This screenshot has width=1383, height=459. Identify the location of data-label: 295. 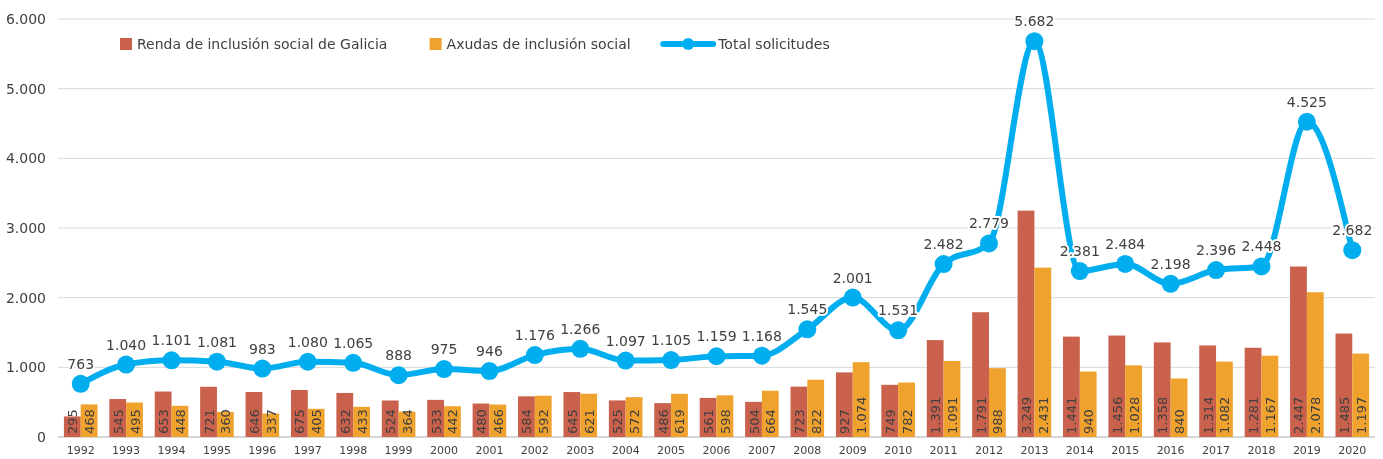
(73, 421).